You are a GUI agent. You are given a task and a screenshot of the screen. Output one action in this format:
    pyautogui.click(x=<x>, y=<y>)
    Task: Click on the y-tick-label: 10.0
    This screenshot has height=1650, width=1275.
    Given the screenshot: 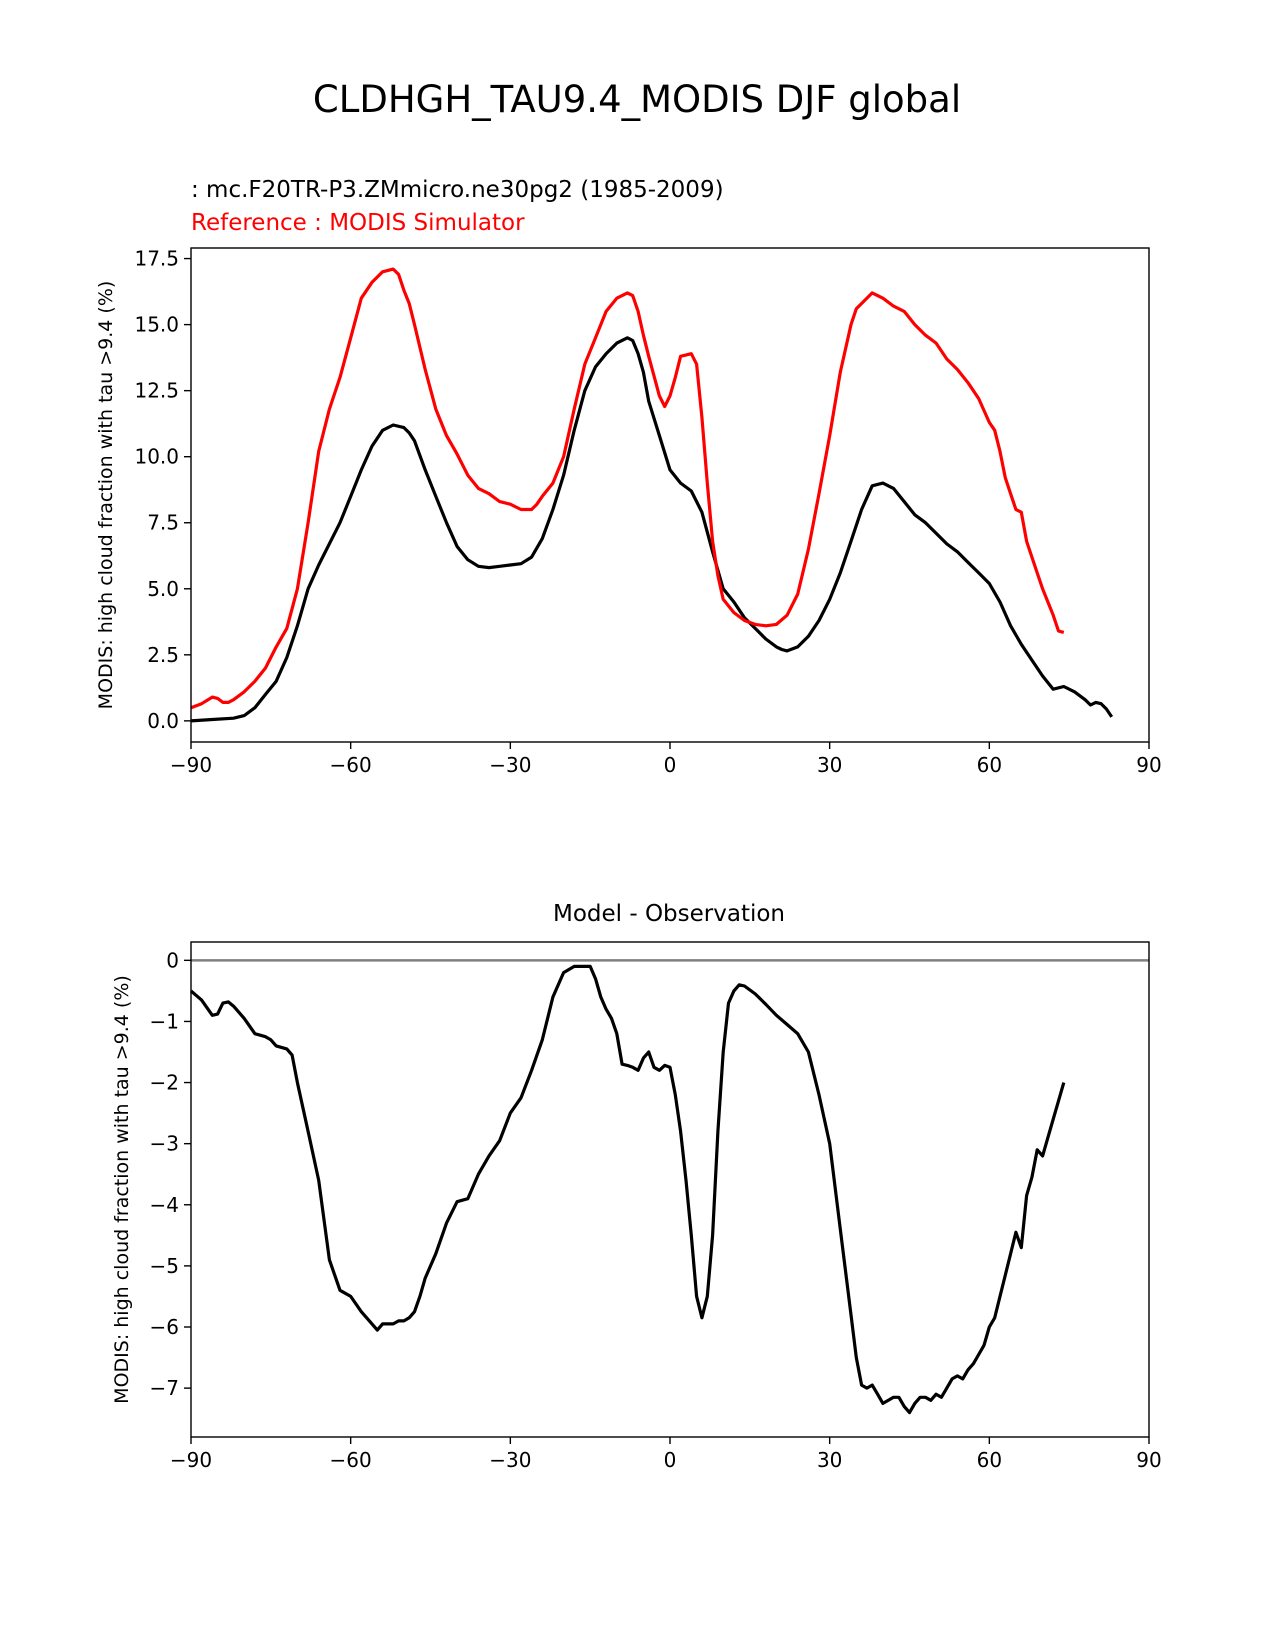 What is the action you would take?
    pyautogui.click(x=156, y=457)
    